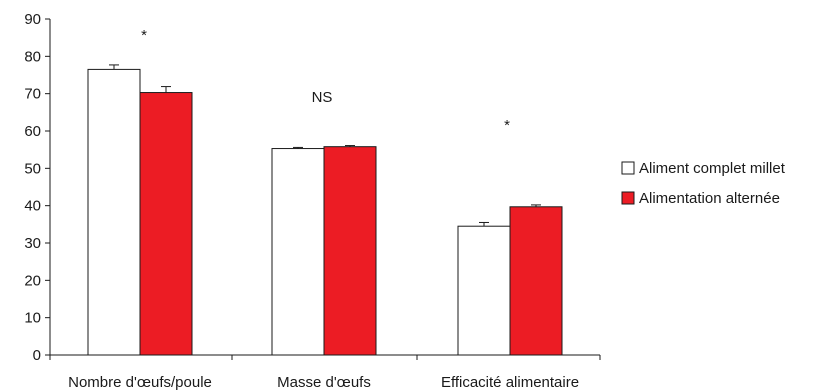 The width and height of the screenshot is (830, 392). Describe the element at coordinates (322, 97) in the screenshot. I see `significance-annotation: NS` at that location.